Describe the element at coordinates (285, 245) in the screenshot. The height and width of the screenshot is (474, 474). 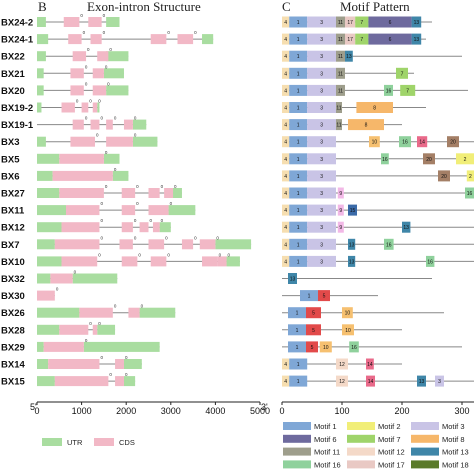
I see `motif-number: 4` at that location.